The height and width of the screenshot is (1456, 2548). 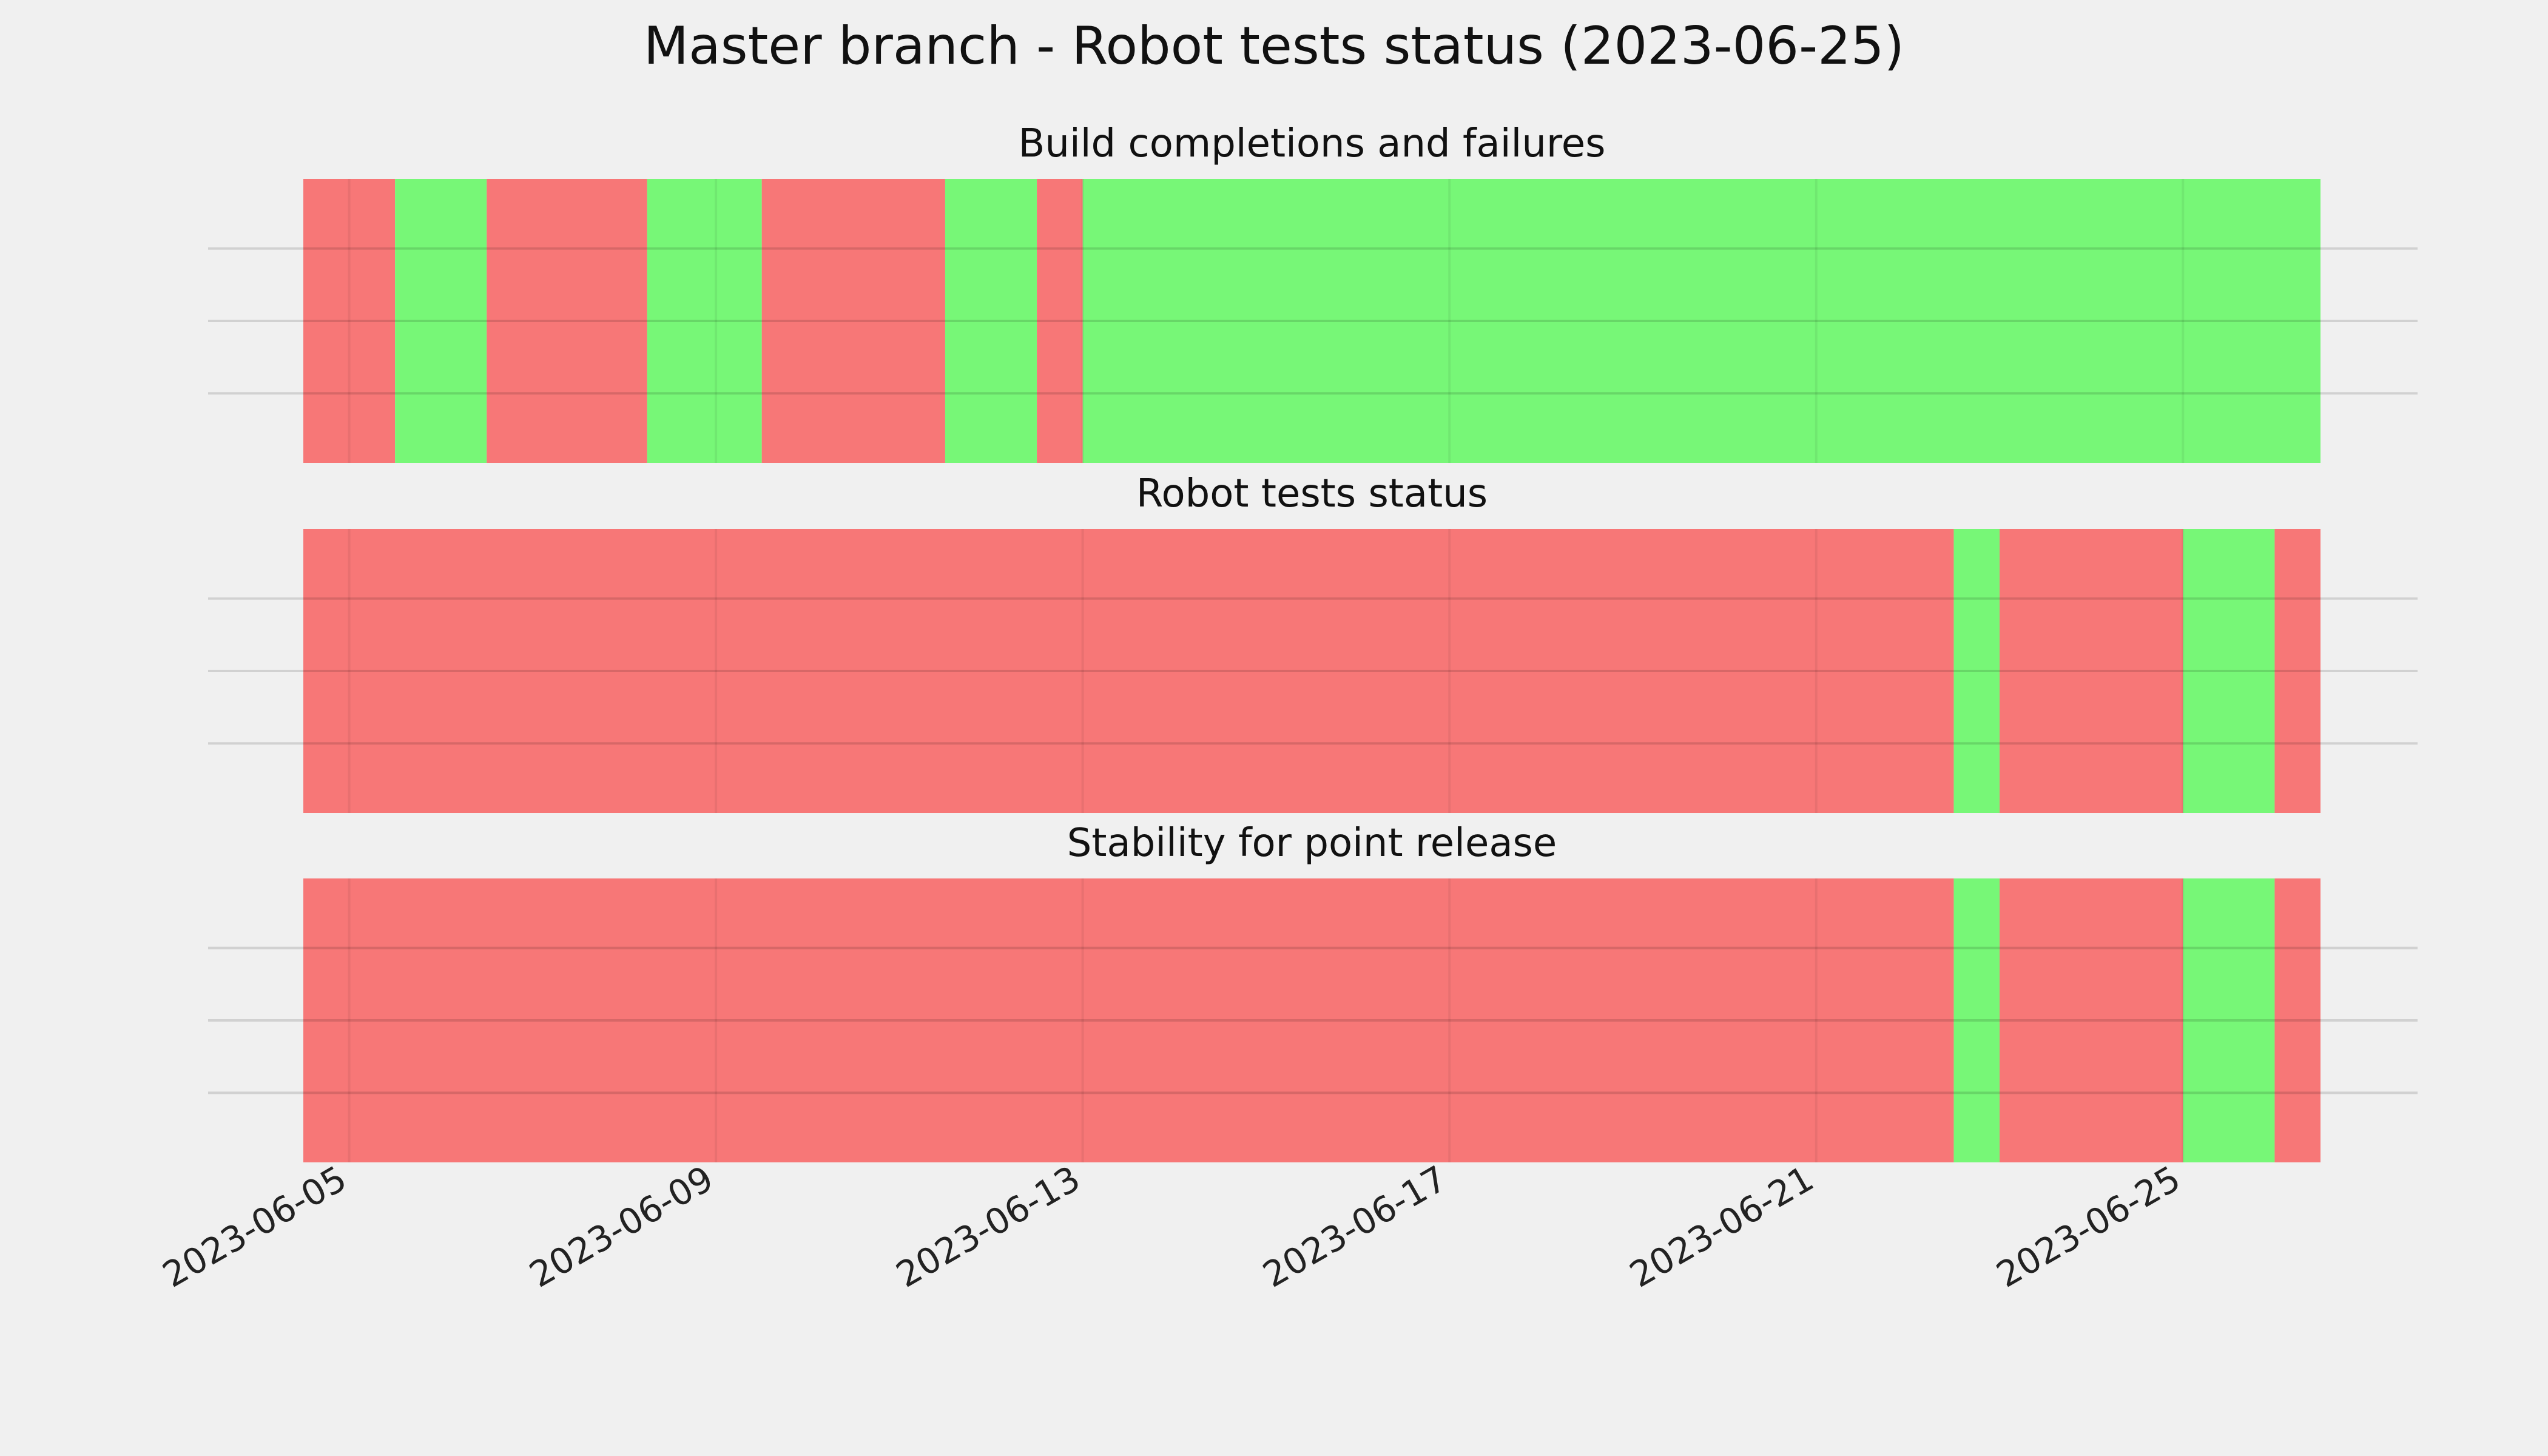 What do you see at coordinates (1312, 143) in the screenshot?
I see `panel-title: Build completions and failures` at bounding box center [1312, 143].